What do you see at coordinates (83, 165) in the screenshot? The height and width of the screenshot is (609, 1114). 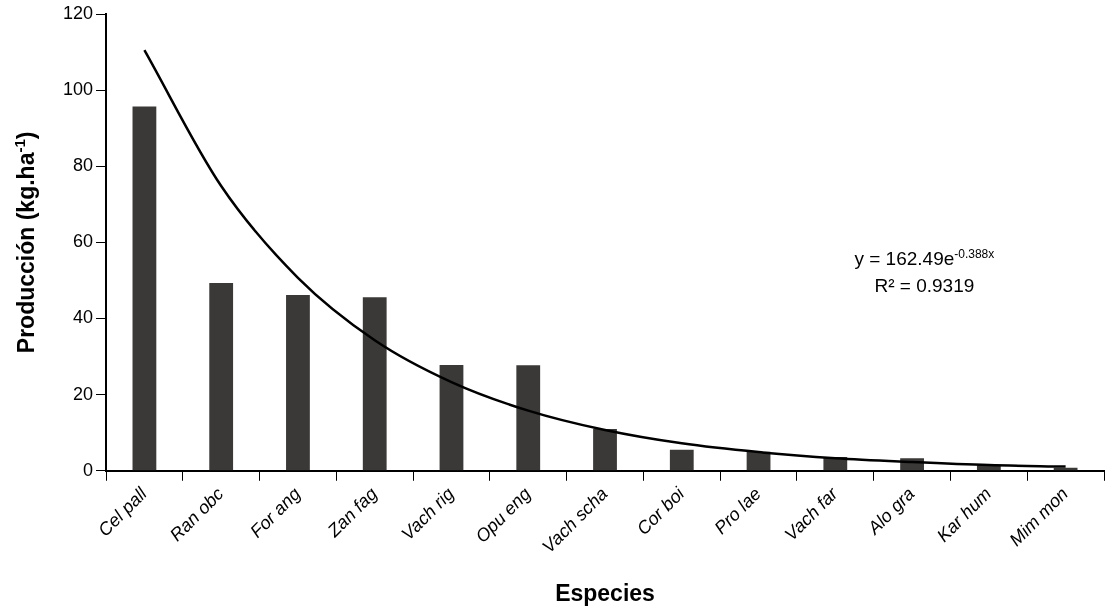 I see `y-tick-label: 80` at bounding box center [83, 165].